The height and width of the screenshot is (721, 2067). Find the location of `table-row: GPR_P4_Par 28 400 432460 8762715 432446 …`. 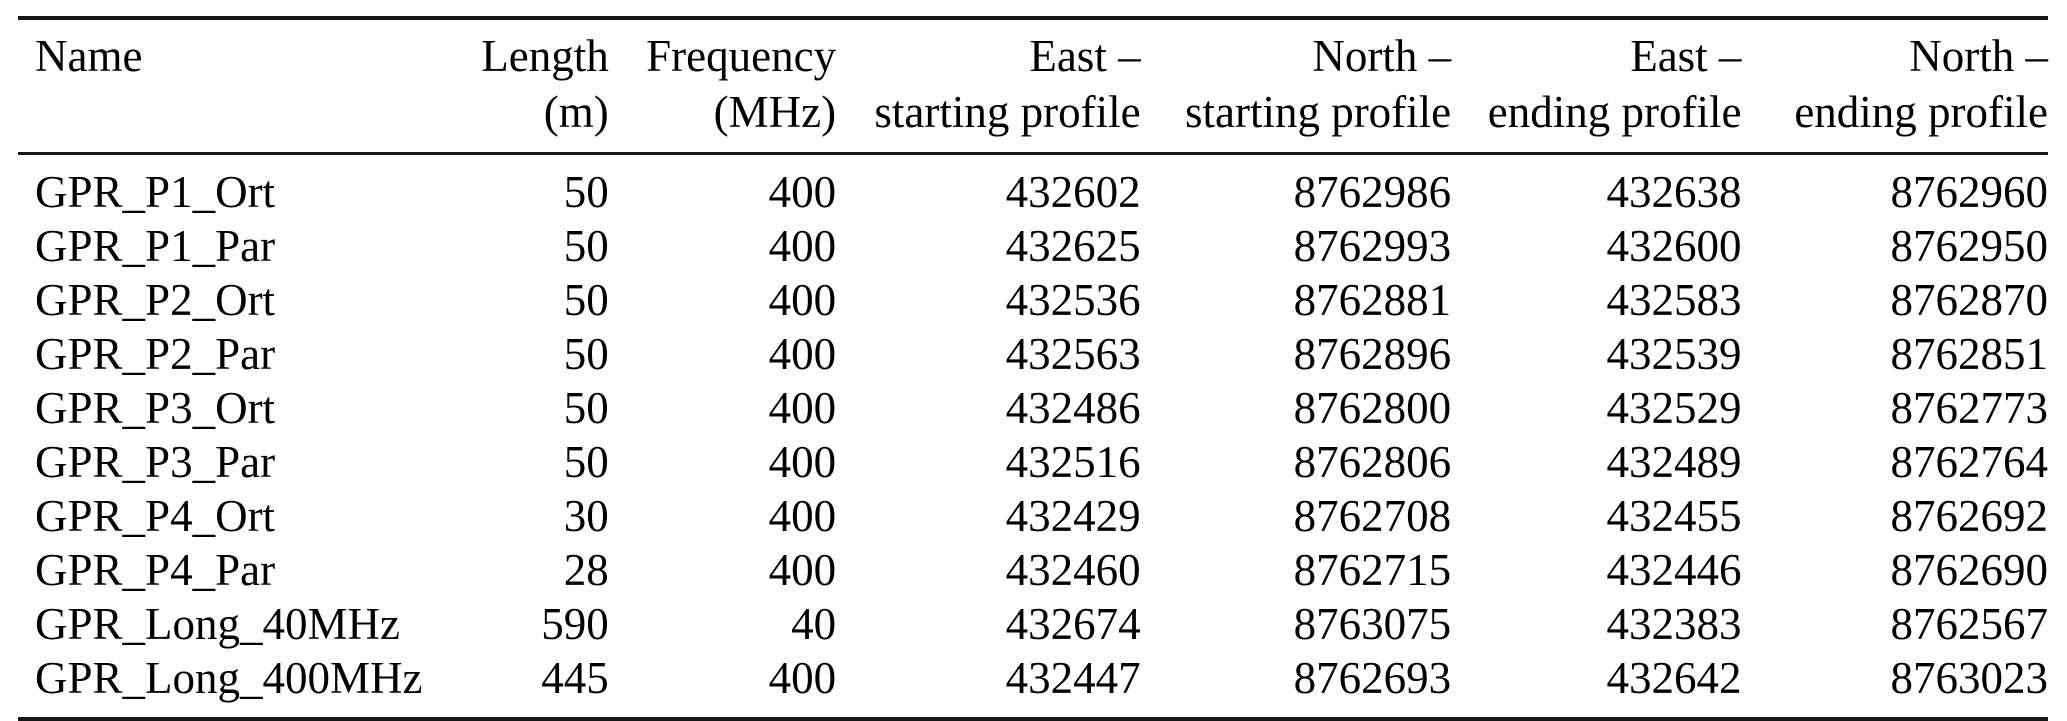

table-row: GPR_P4_Par 28 400 432460 8762715 432446 … is located at coordinates (1033, 570).